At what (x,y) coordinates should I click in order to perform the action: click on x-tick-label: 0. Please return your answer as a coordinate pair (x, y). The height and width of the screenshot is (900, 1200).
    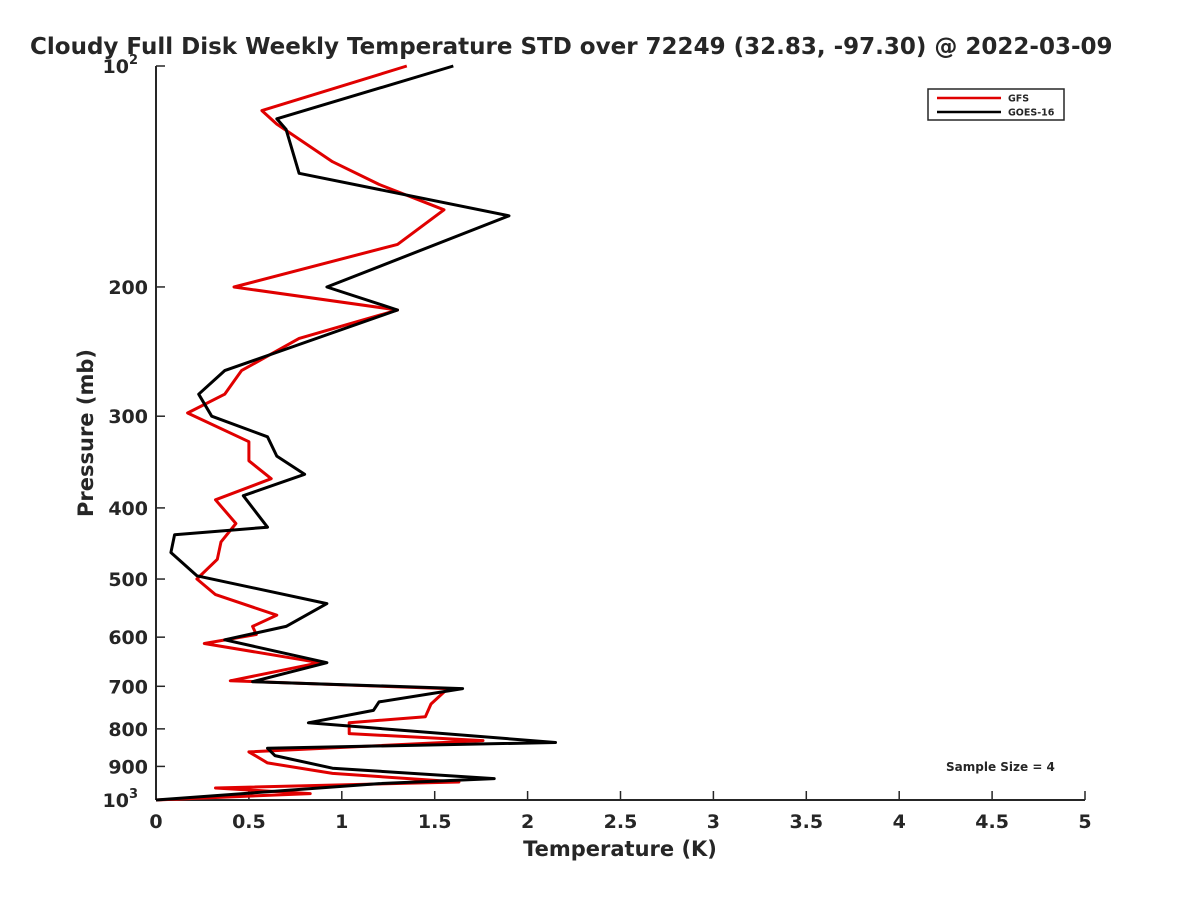
    Looking at the image, I should click on (155, 822).